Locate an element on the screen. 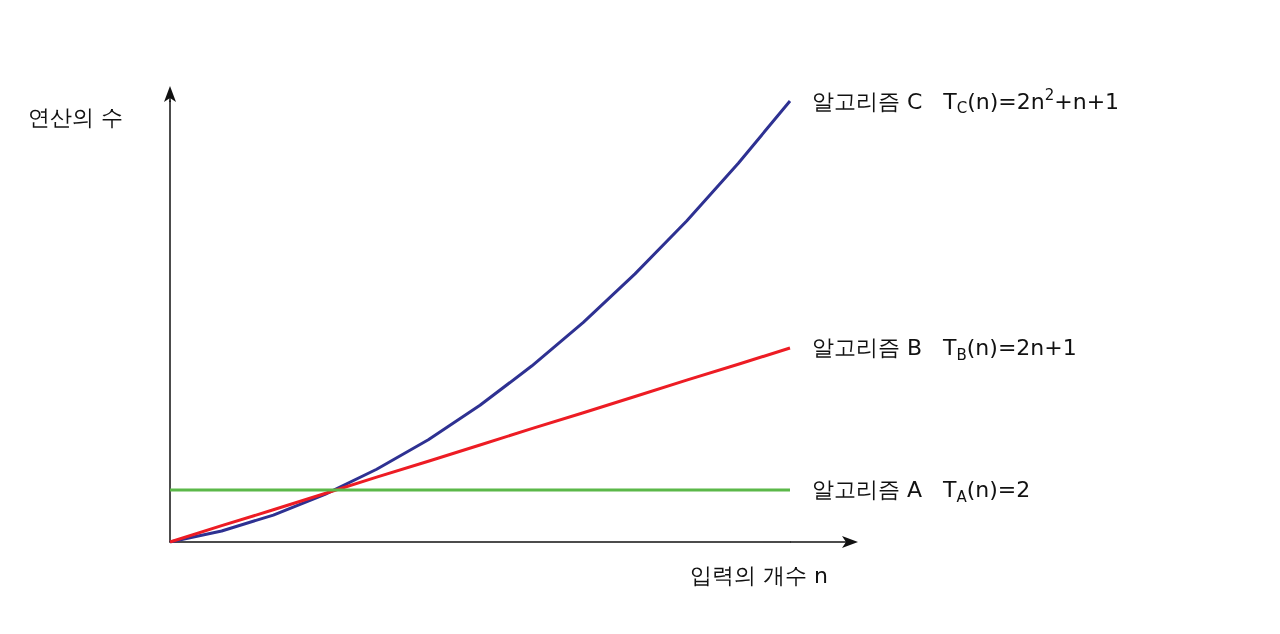 The image size is (1280, 634). y-axis-title: 연산의 수 is located at coordinates (75, 117).